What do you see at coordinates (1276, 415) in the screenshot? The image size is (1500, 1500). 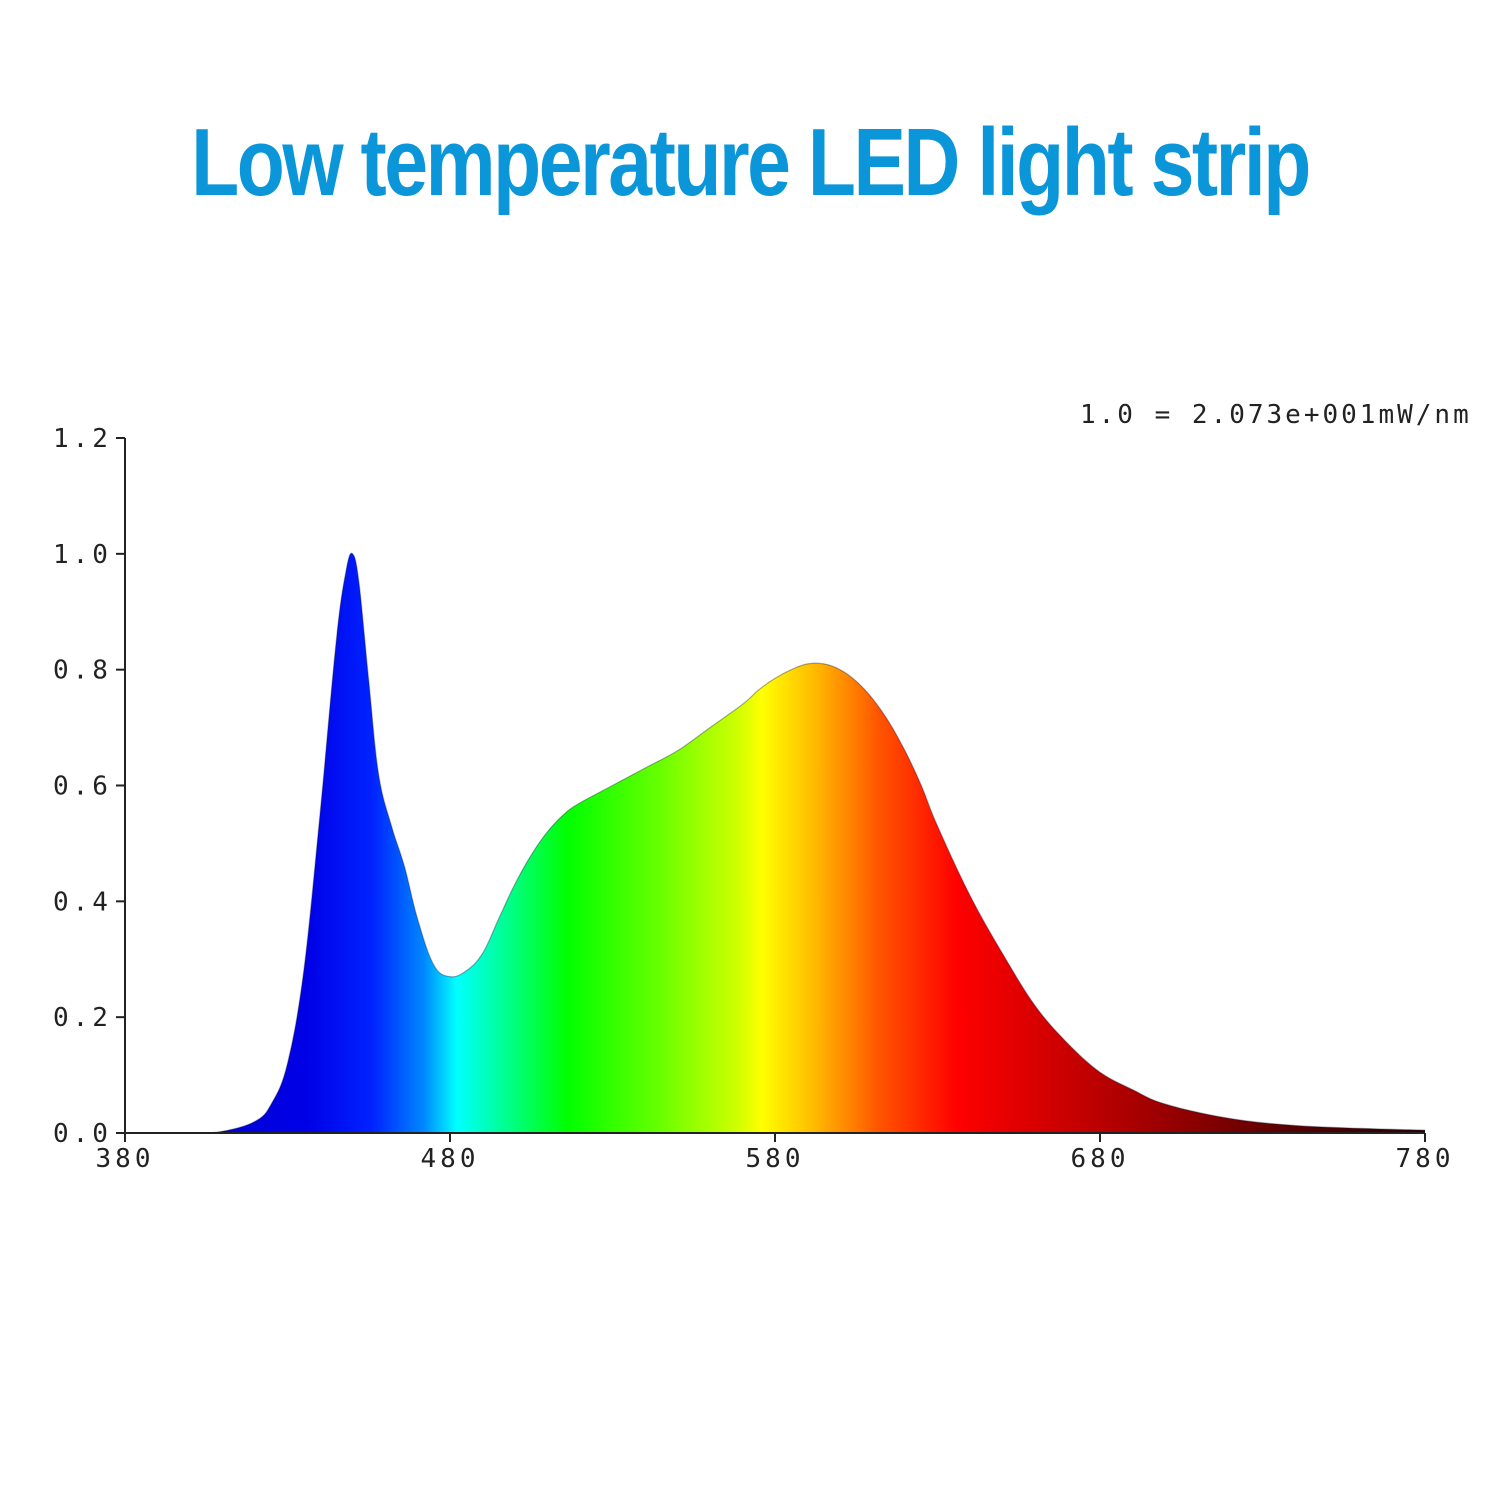 I see `unit-annotation: 1.0 = 2.073e+001mW/nm` at bounding box center [1276, 415].